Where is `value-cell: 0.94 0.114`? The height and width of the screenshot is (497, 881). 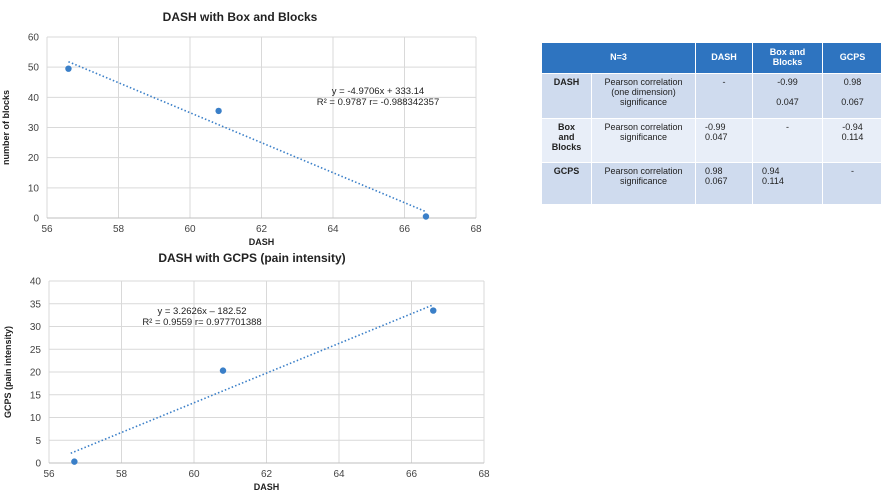
value-cell: 0.94 0.114 is located at coordinates (788, 184).